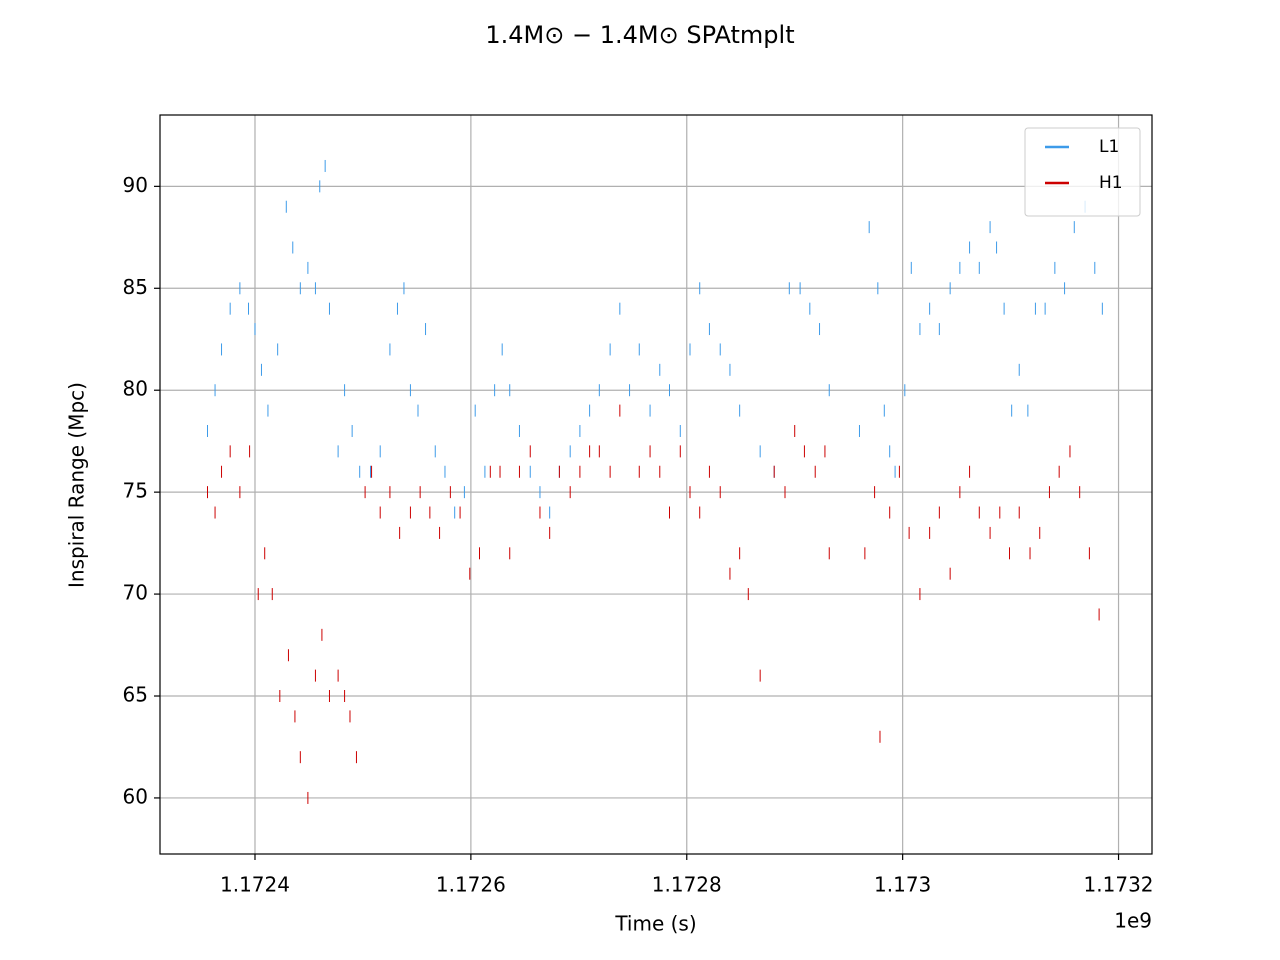 Image resolution: width=1280 pixels, height=960 pixels. I want to click on y-tick-label: 85, so click(135, 287).